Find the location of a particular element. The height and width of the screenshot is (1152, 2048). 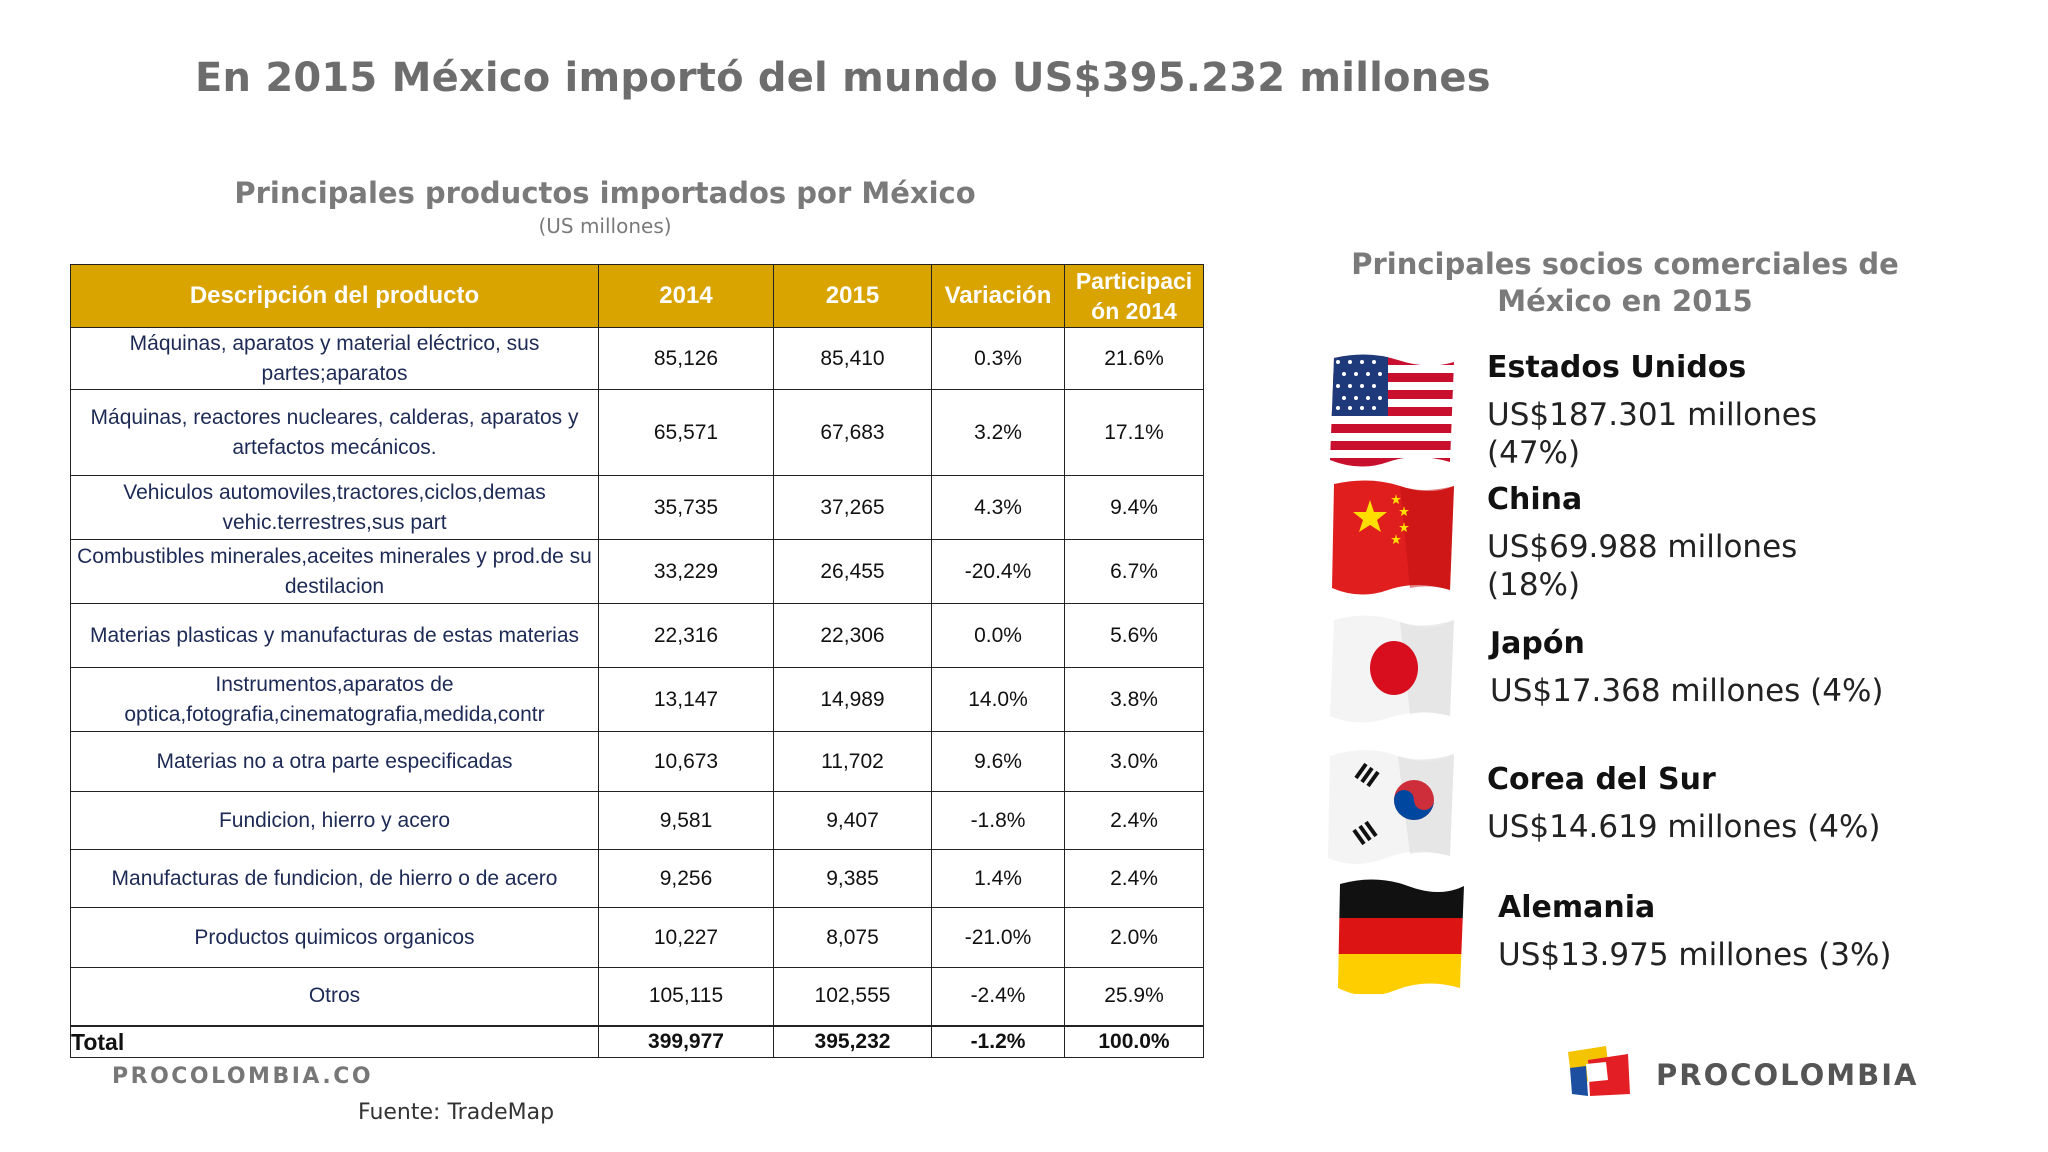

cell-variation: 14.0% is located at coordinates (998, 699).